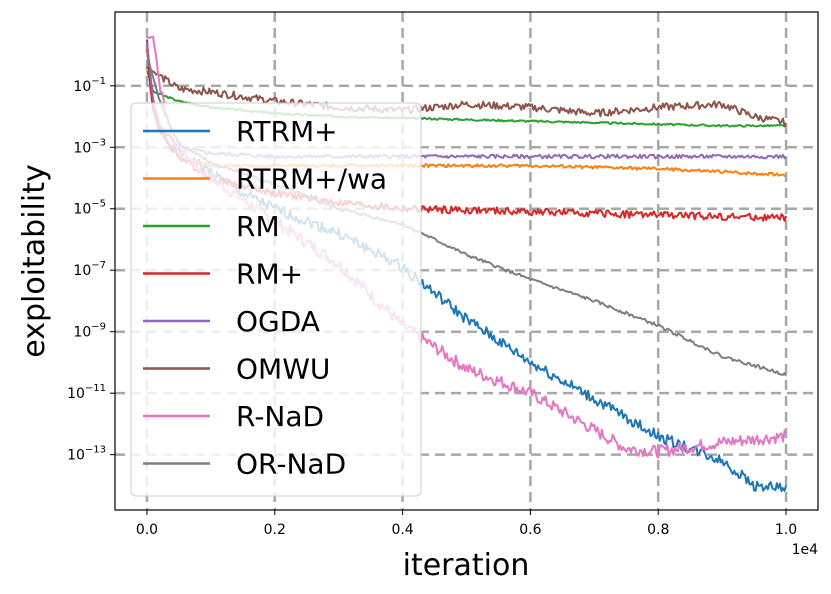  I want to click on legend-label: R-NaD, so click(280, 416).